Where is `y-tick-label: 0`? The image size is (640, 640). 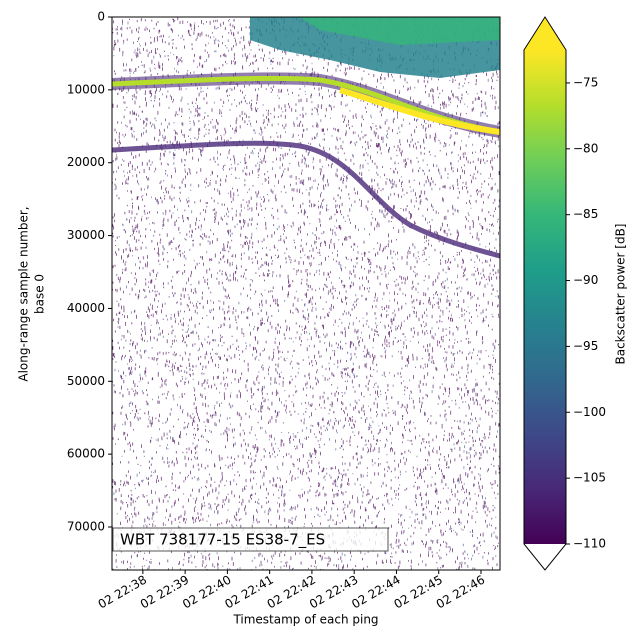 y-tick-label: 0 is located at coordinates (101, 17).